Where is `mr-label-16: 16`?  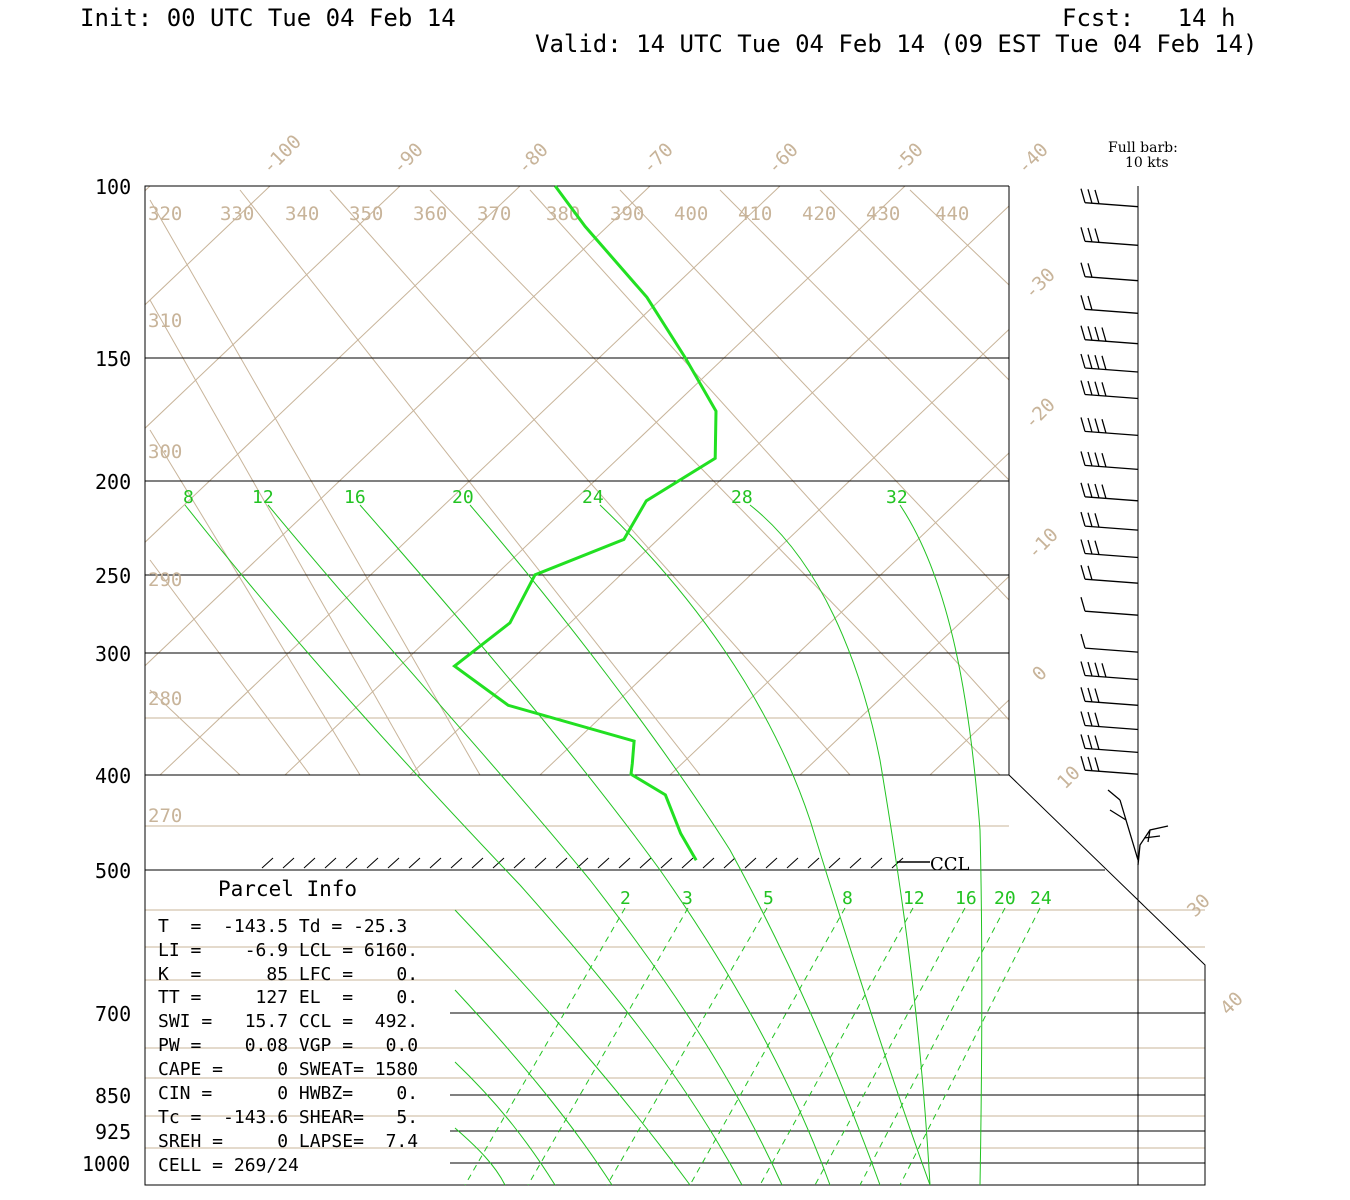 mr-label-16: 16 is located at coordinates (355, 497).